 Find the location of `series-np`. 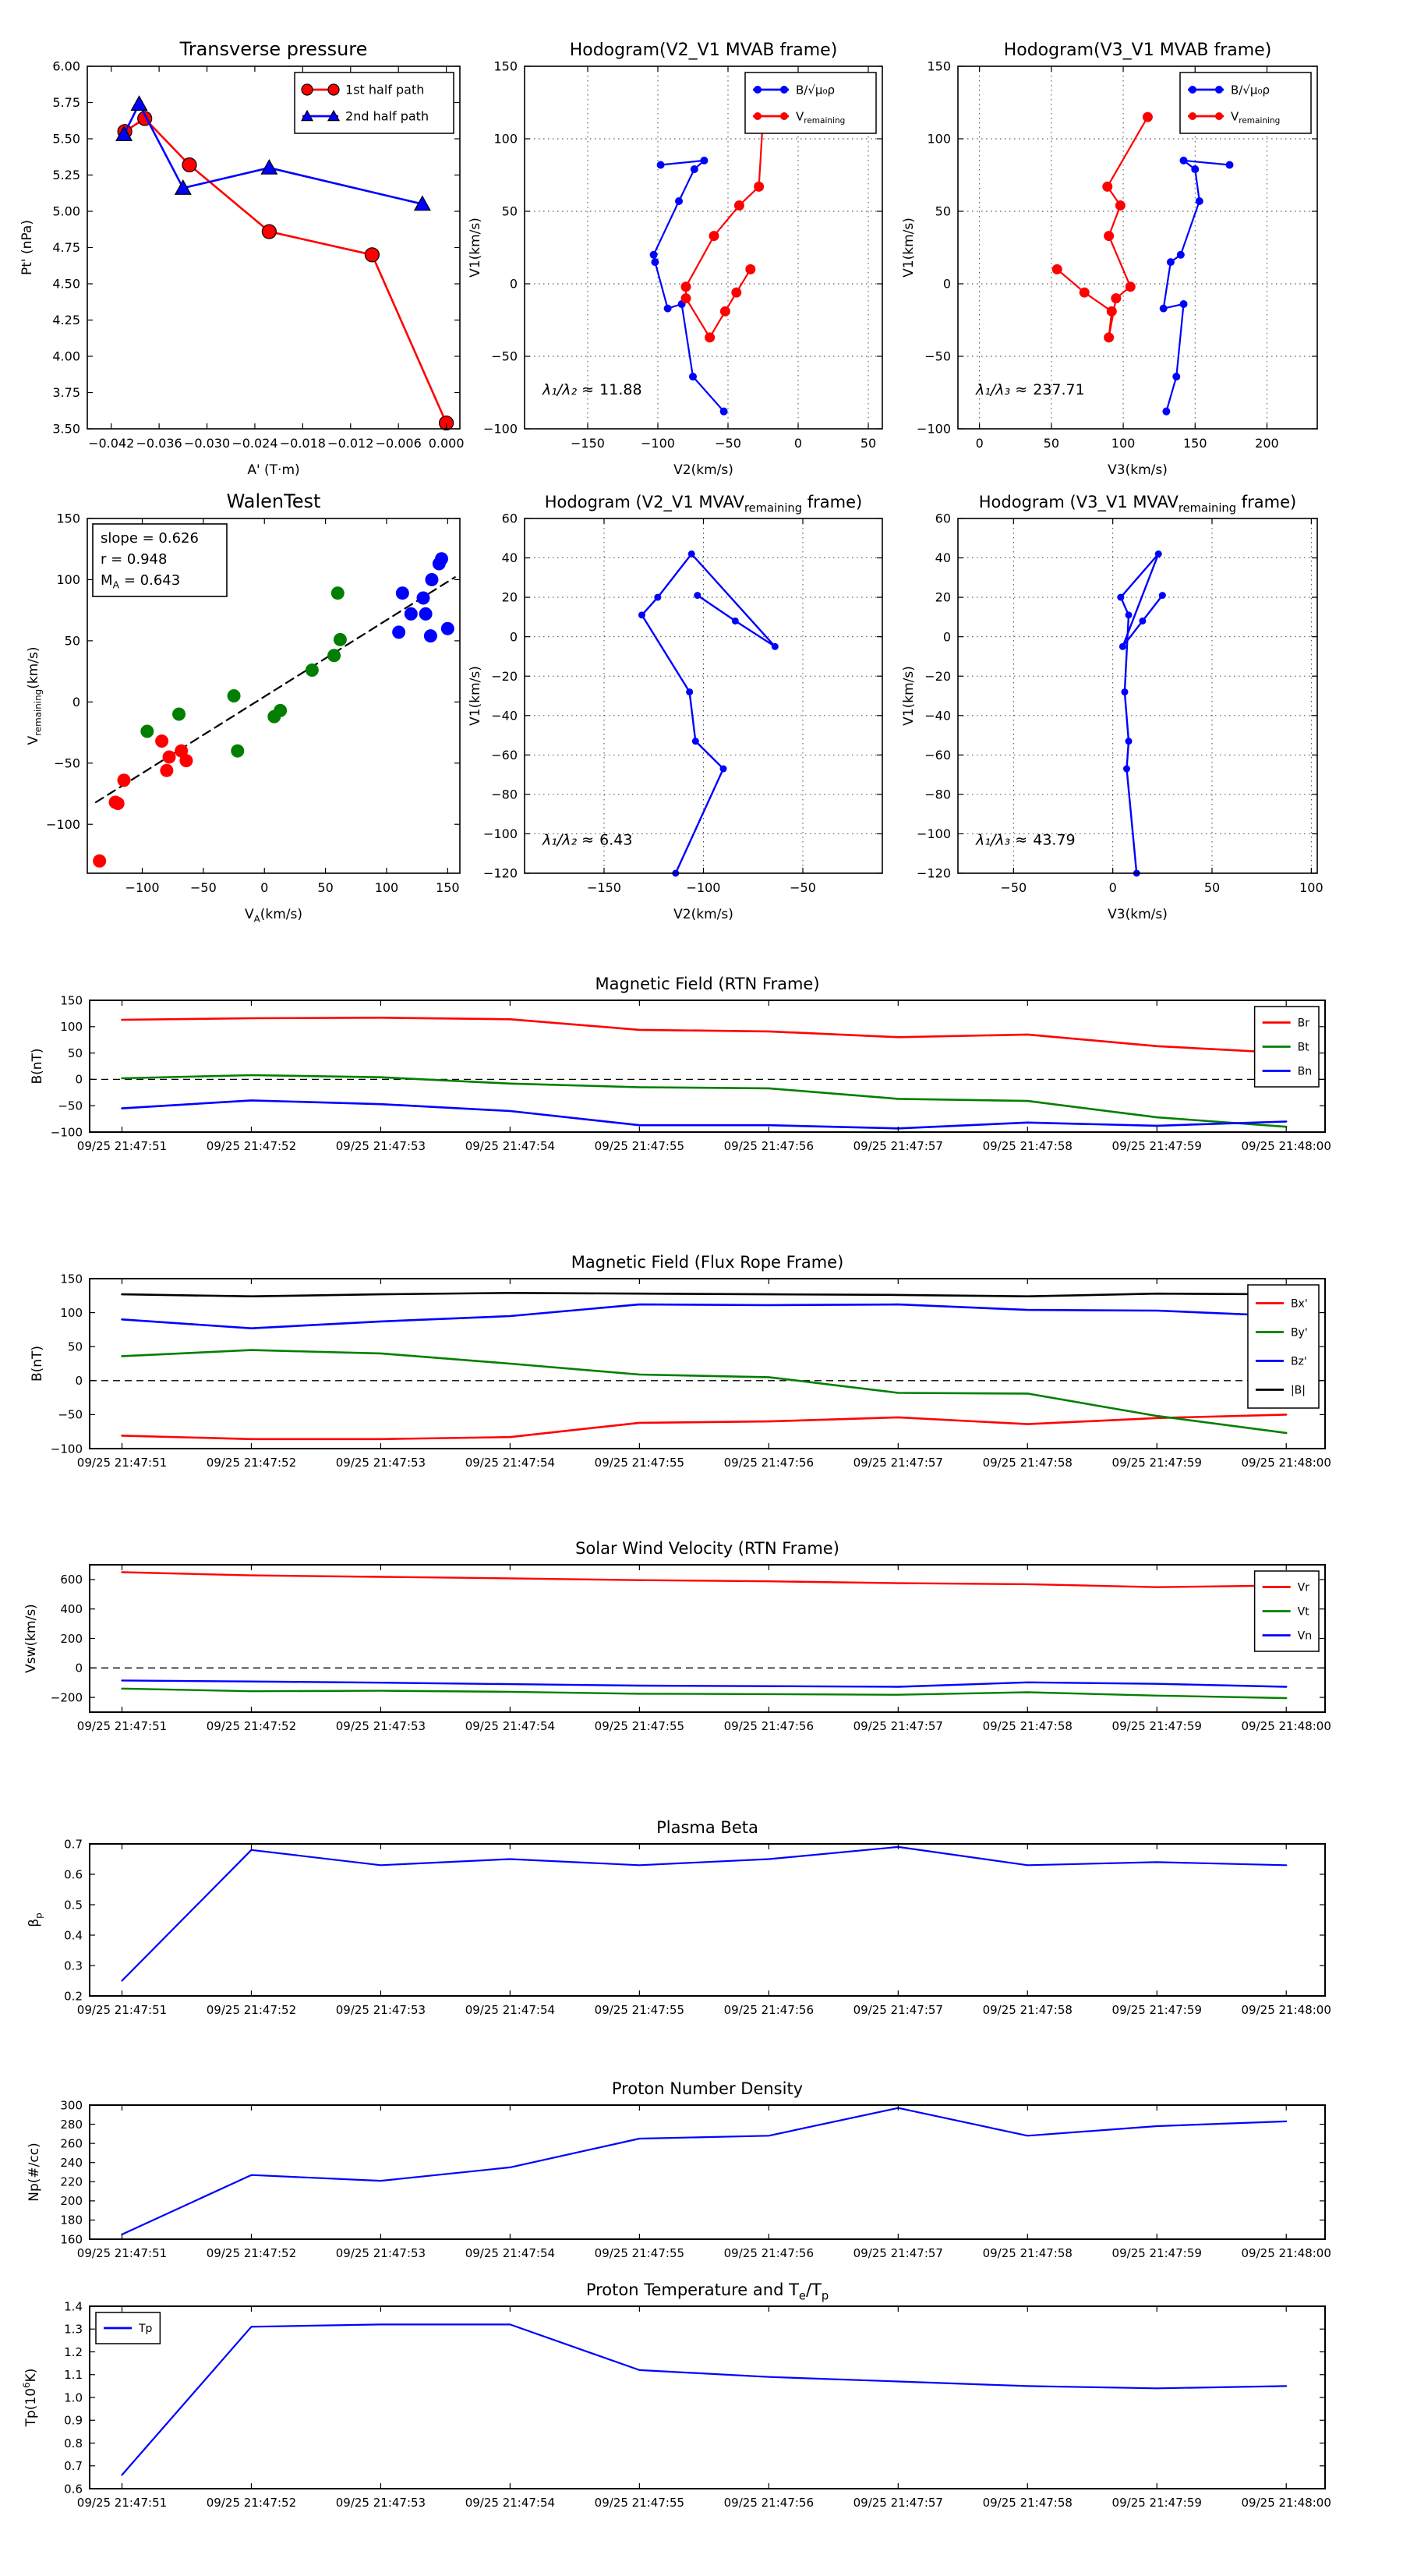

series-np is located at coordinates (704, 2171).